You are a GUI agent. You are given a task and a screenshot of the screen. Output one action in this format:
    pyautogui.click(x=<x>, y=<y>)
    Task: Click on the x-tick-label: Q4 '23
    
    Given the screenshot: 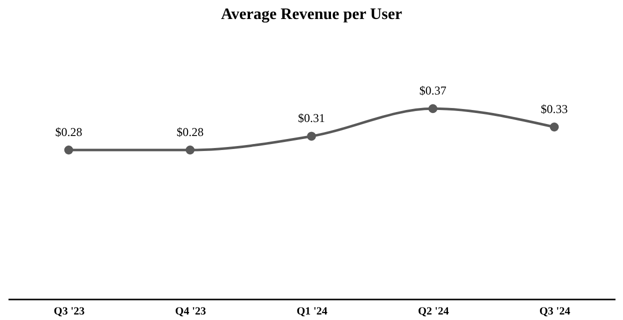 What is the action you would take?
    pyautogui.click(x=191, y=312)
    